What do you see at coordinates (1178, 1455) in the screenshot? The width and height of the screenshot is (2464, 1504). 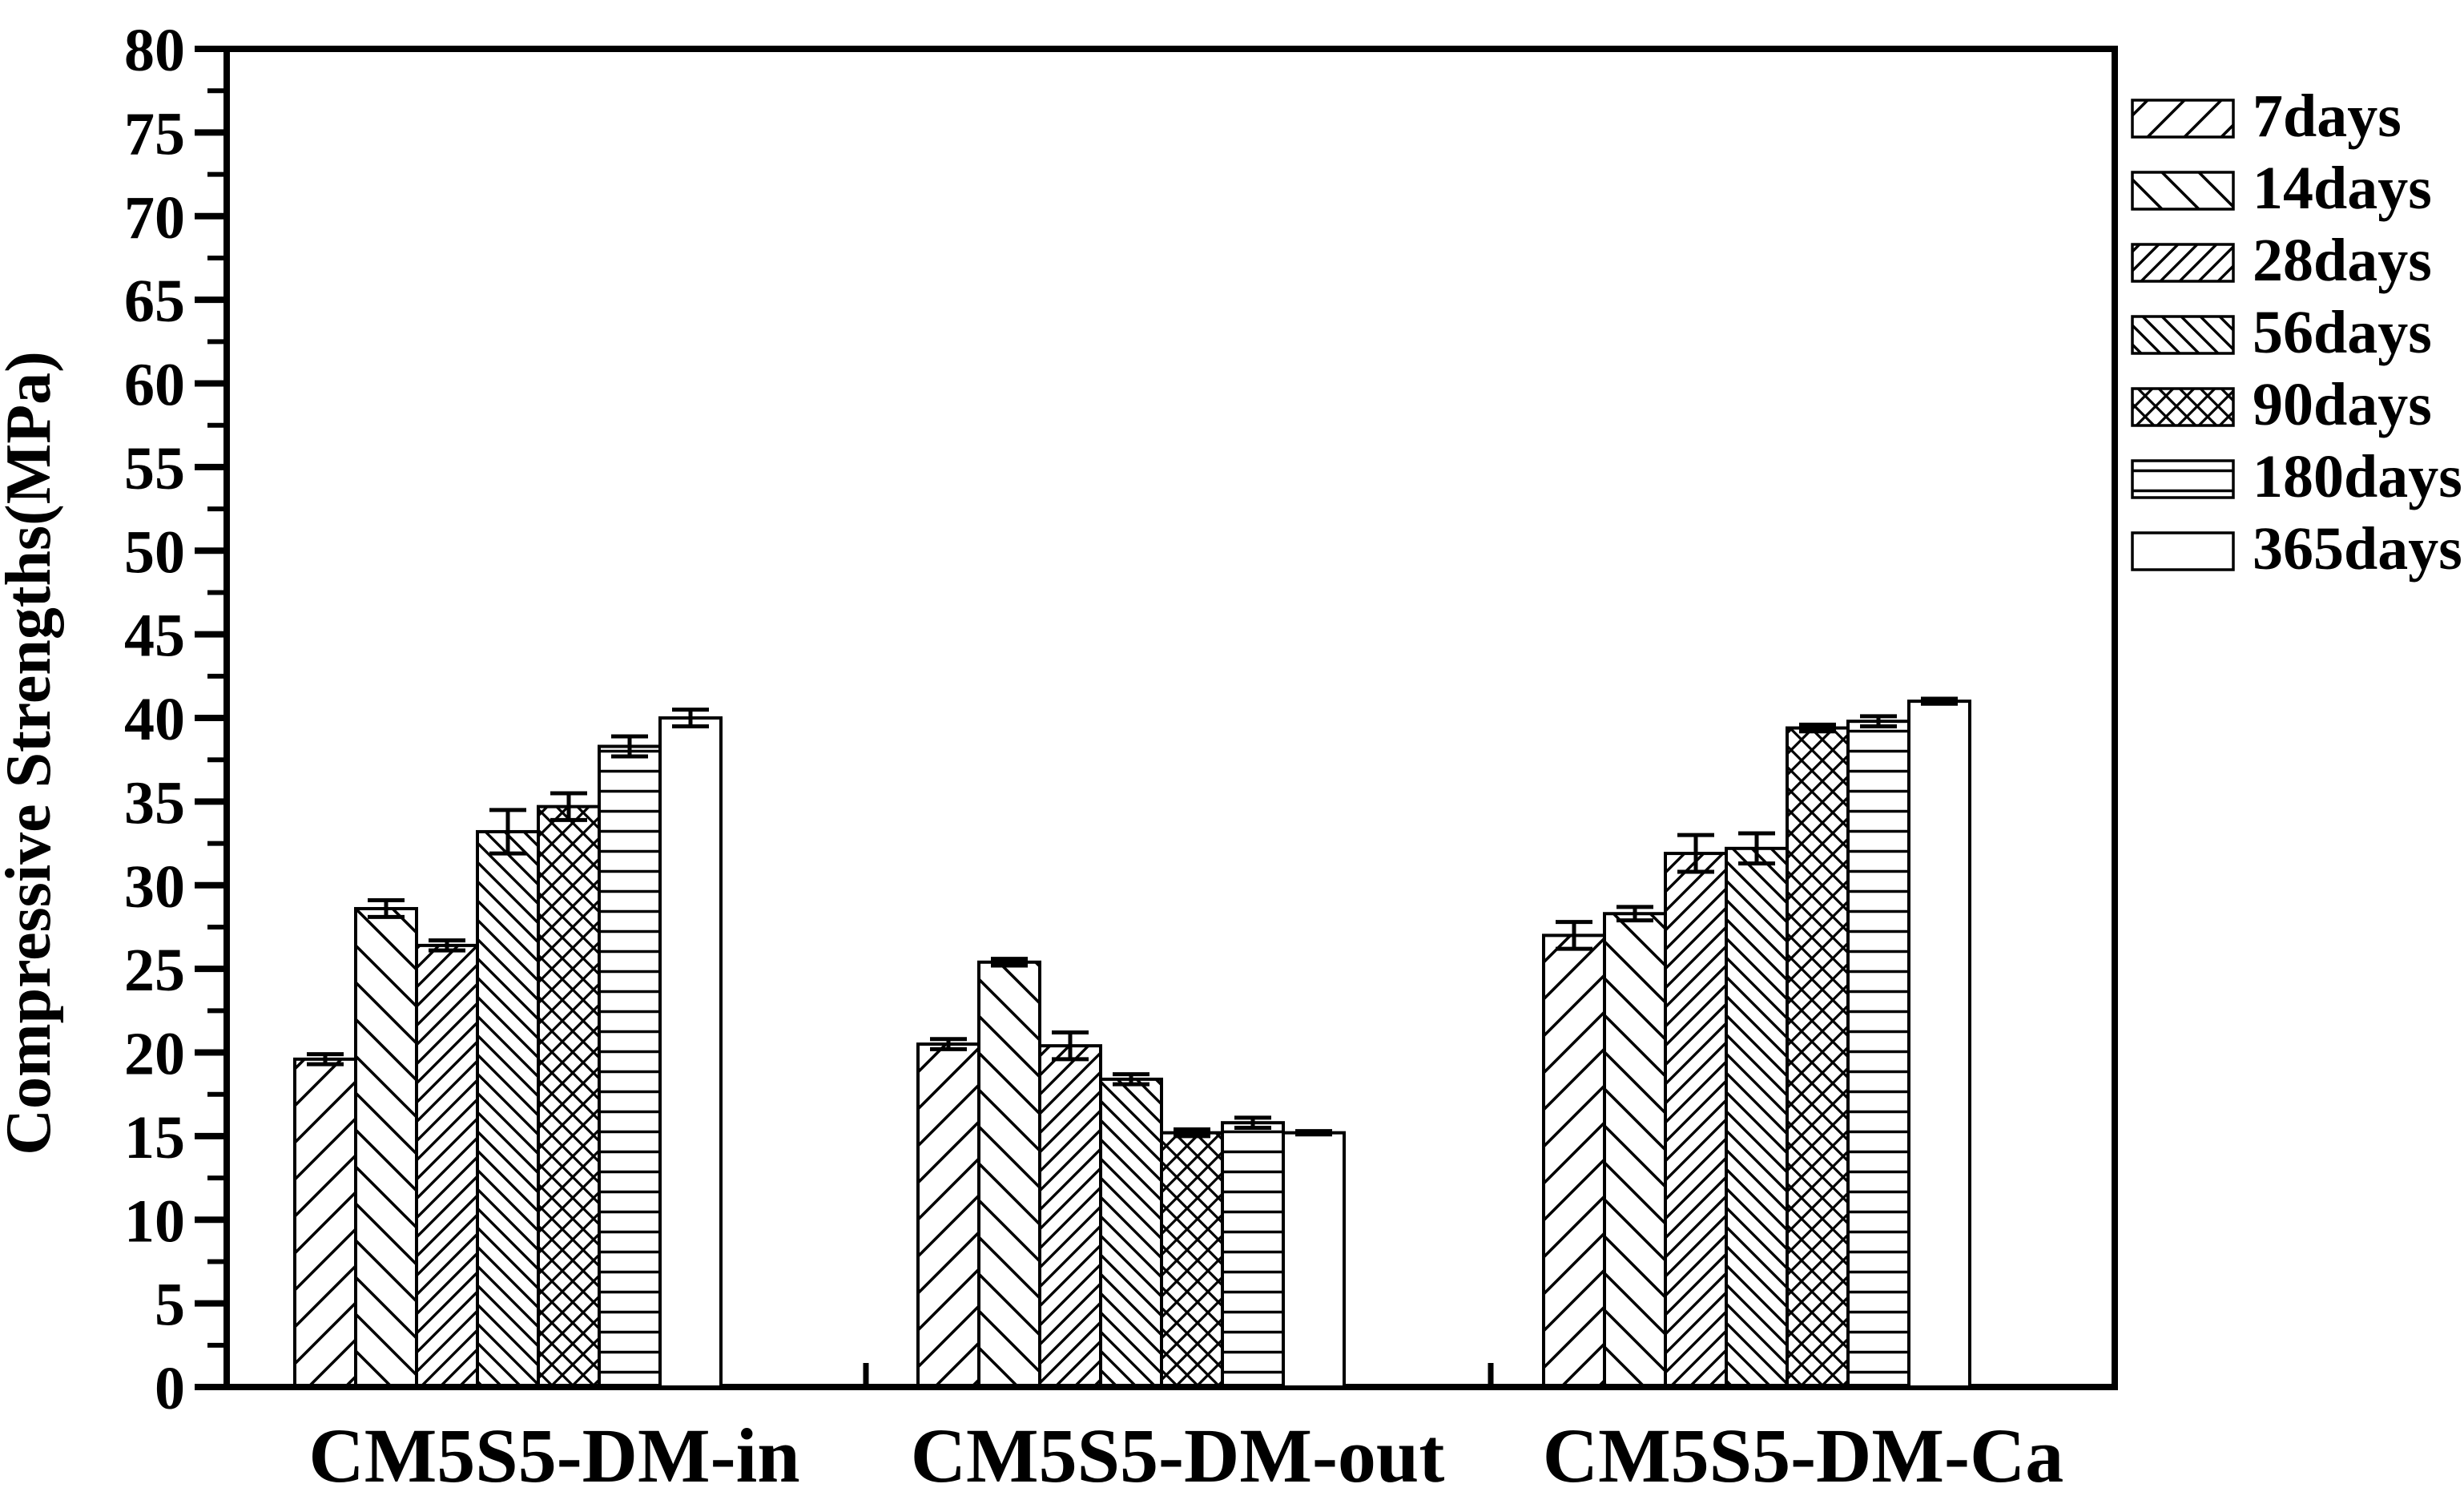 I see `x-category-label: CM5S5-DM-out` at bounding box center [1178, 1455].